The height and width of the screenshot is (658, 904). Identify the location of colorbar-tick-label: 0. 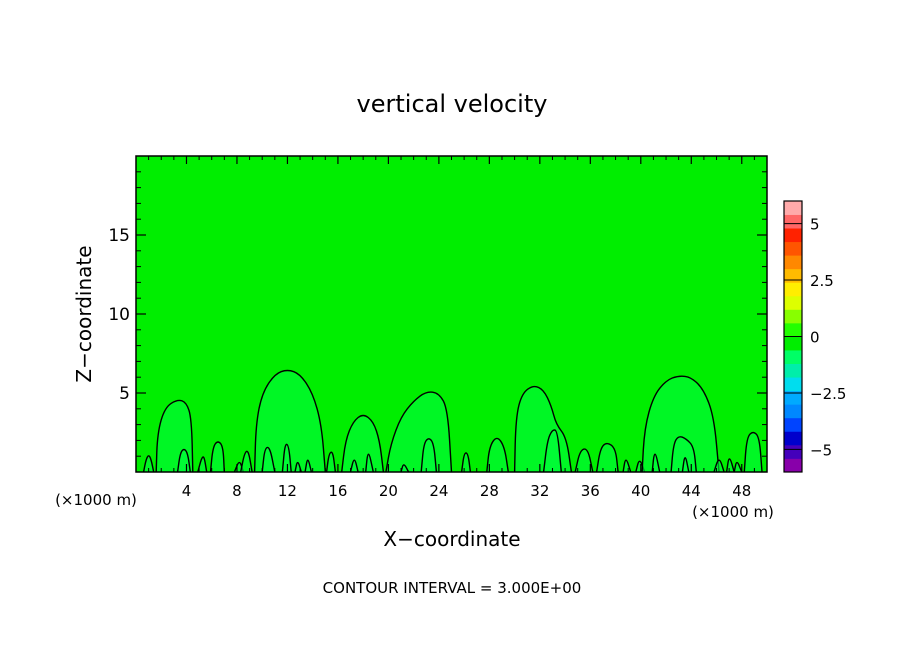
(815, 338).